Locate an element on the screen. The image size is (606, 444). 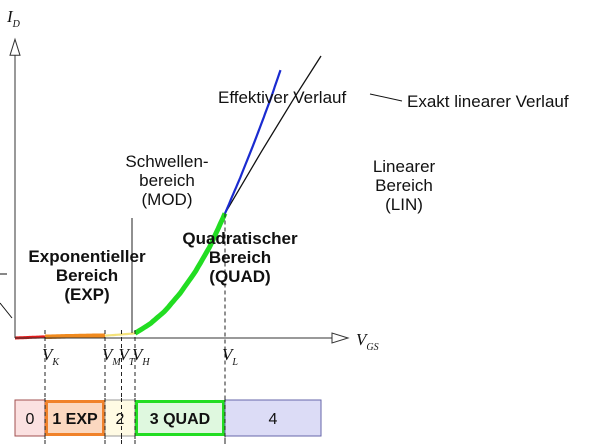
threshold-label-k: VK is located at coordinates (51, 356).